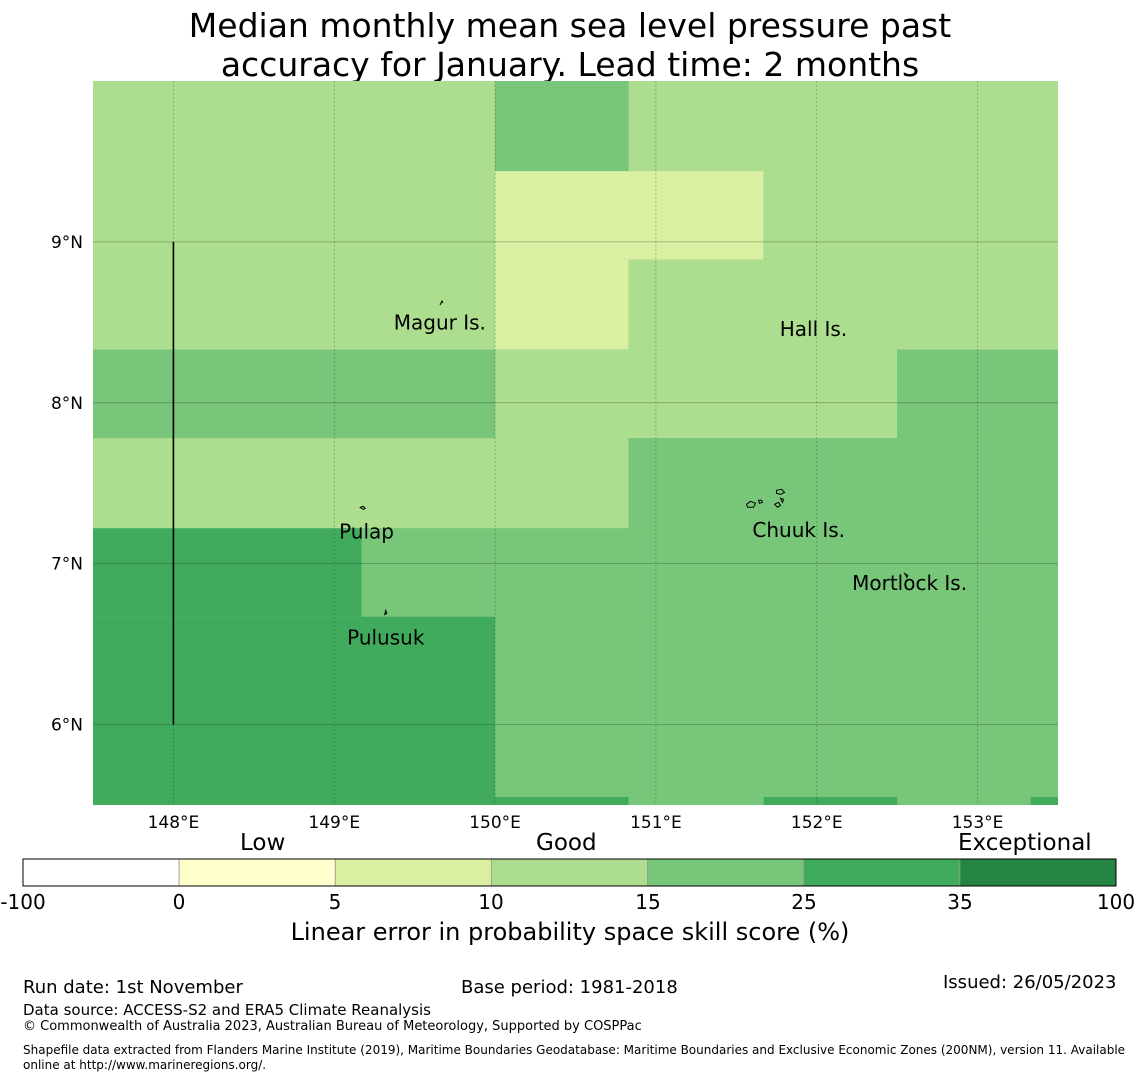 The image size is (1140, 1080). I want to click on colorbar, so click(569, 872).